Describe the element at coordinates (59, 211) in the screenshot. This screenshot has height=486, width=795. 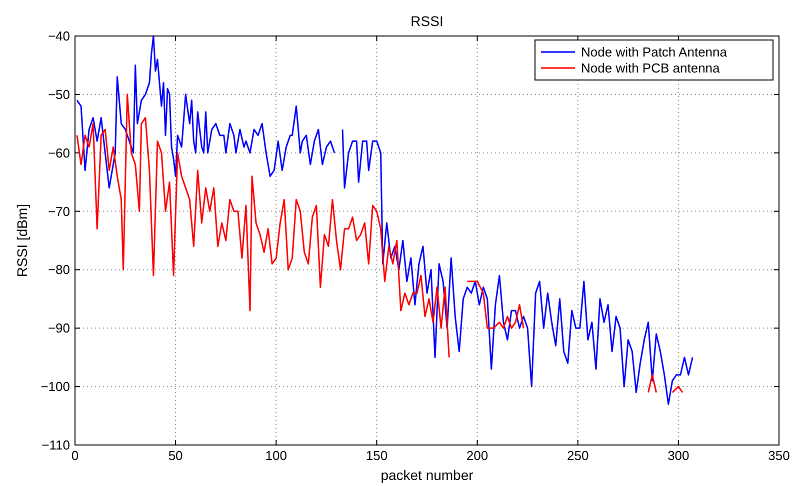
I see `y-tick-label: −70` at that location.